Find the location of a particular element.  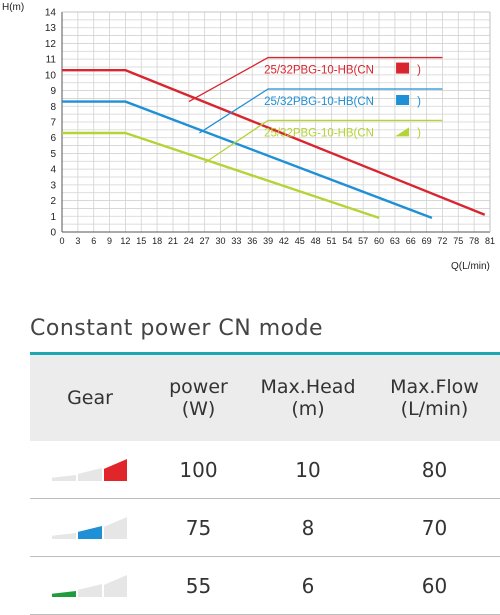

x-tick-label: 69 is located at coordinates (427, 241).